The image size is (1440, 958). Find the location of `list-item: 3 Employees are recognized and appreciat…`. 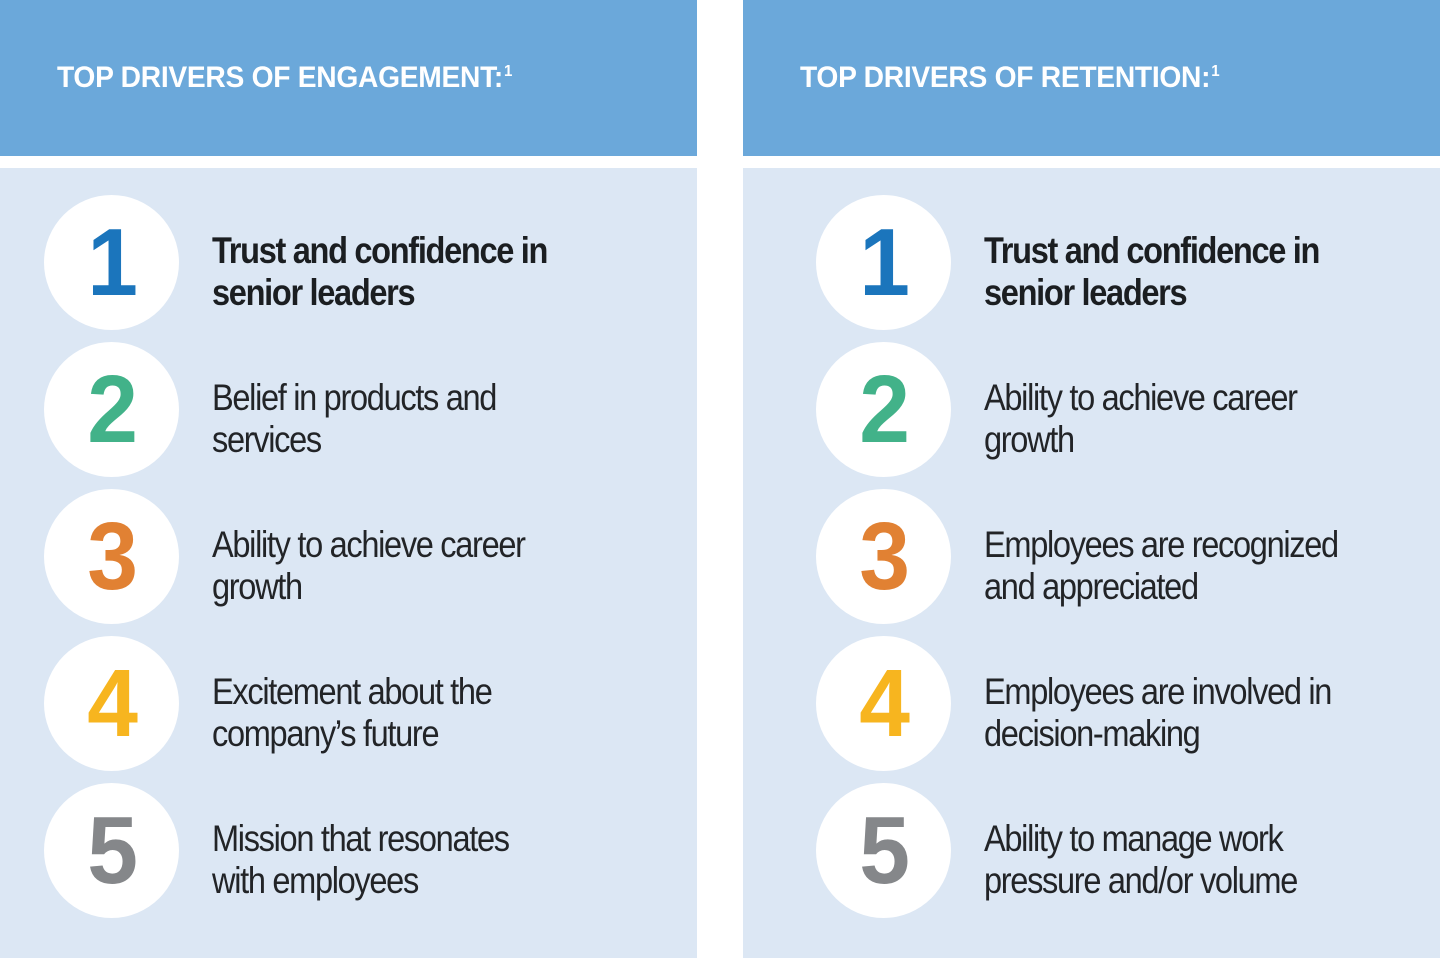

list-item: 3 Employees are recognized and appreciat… is located at coordinates (1091, 556).